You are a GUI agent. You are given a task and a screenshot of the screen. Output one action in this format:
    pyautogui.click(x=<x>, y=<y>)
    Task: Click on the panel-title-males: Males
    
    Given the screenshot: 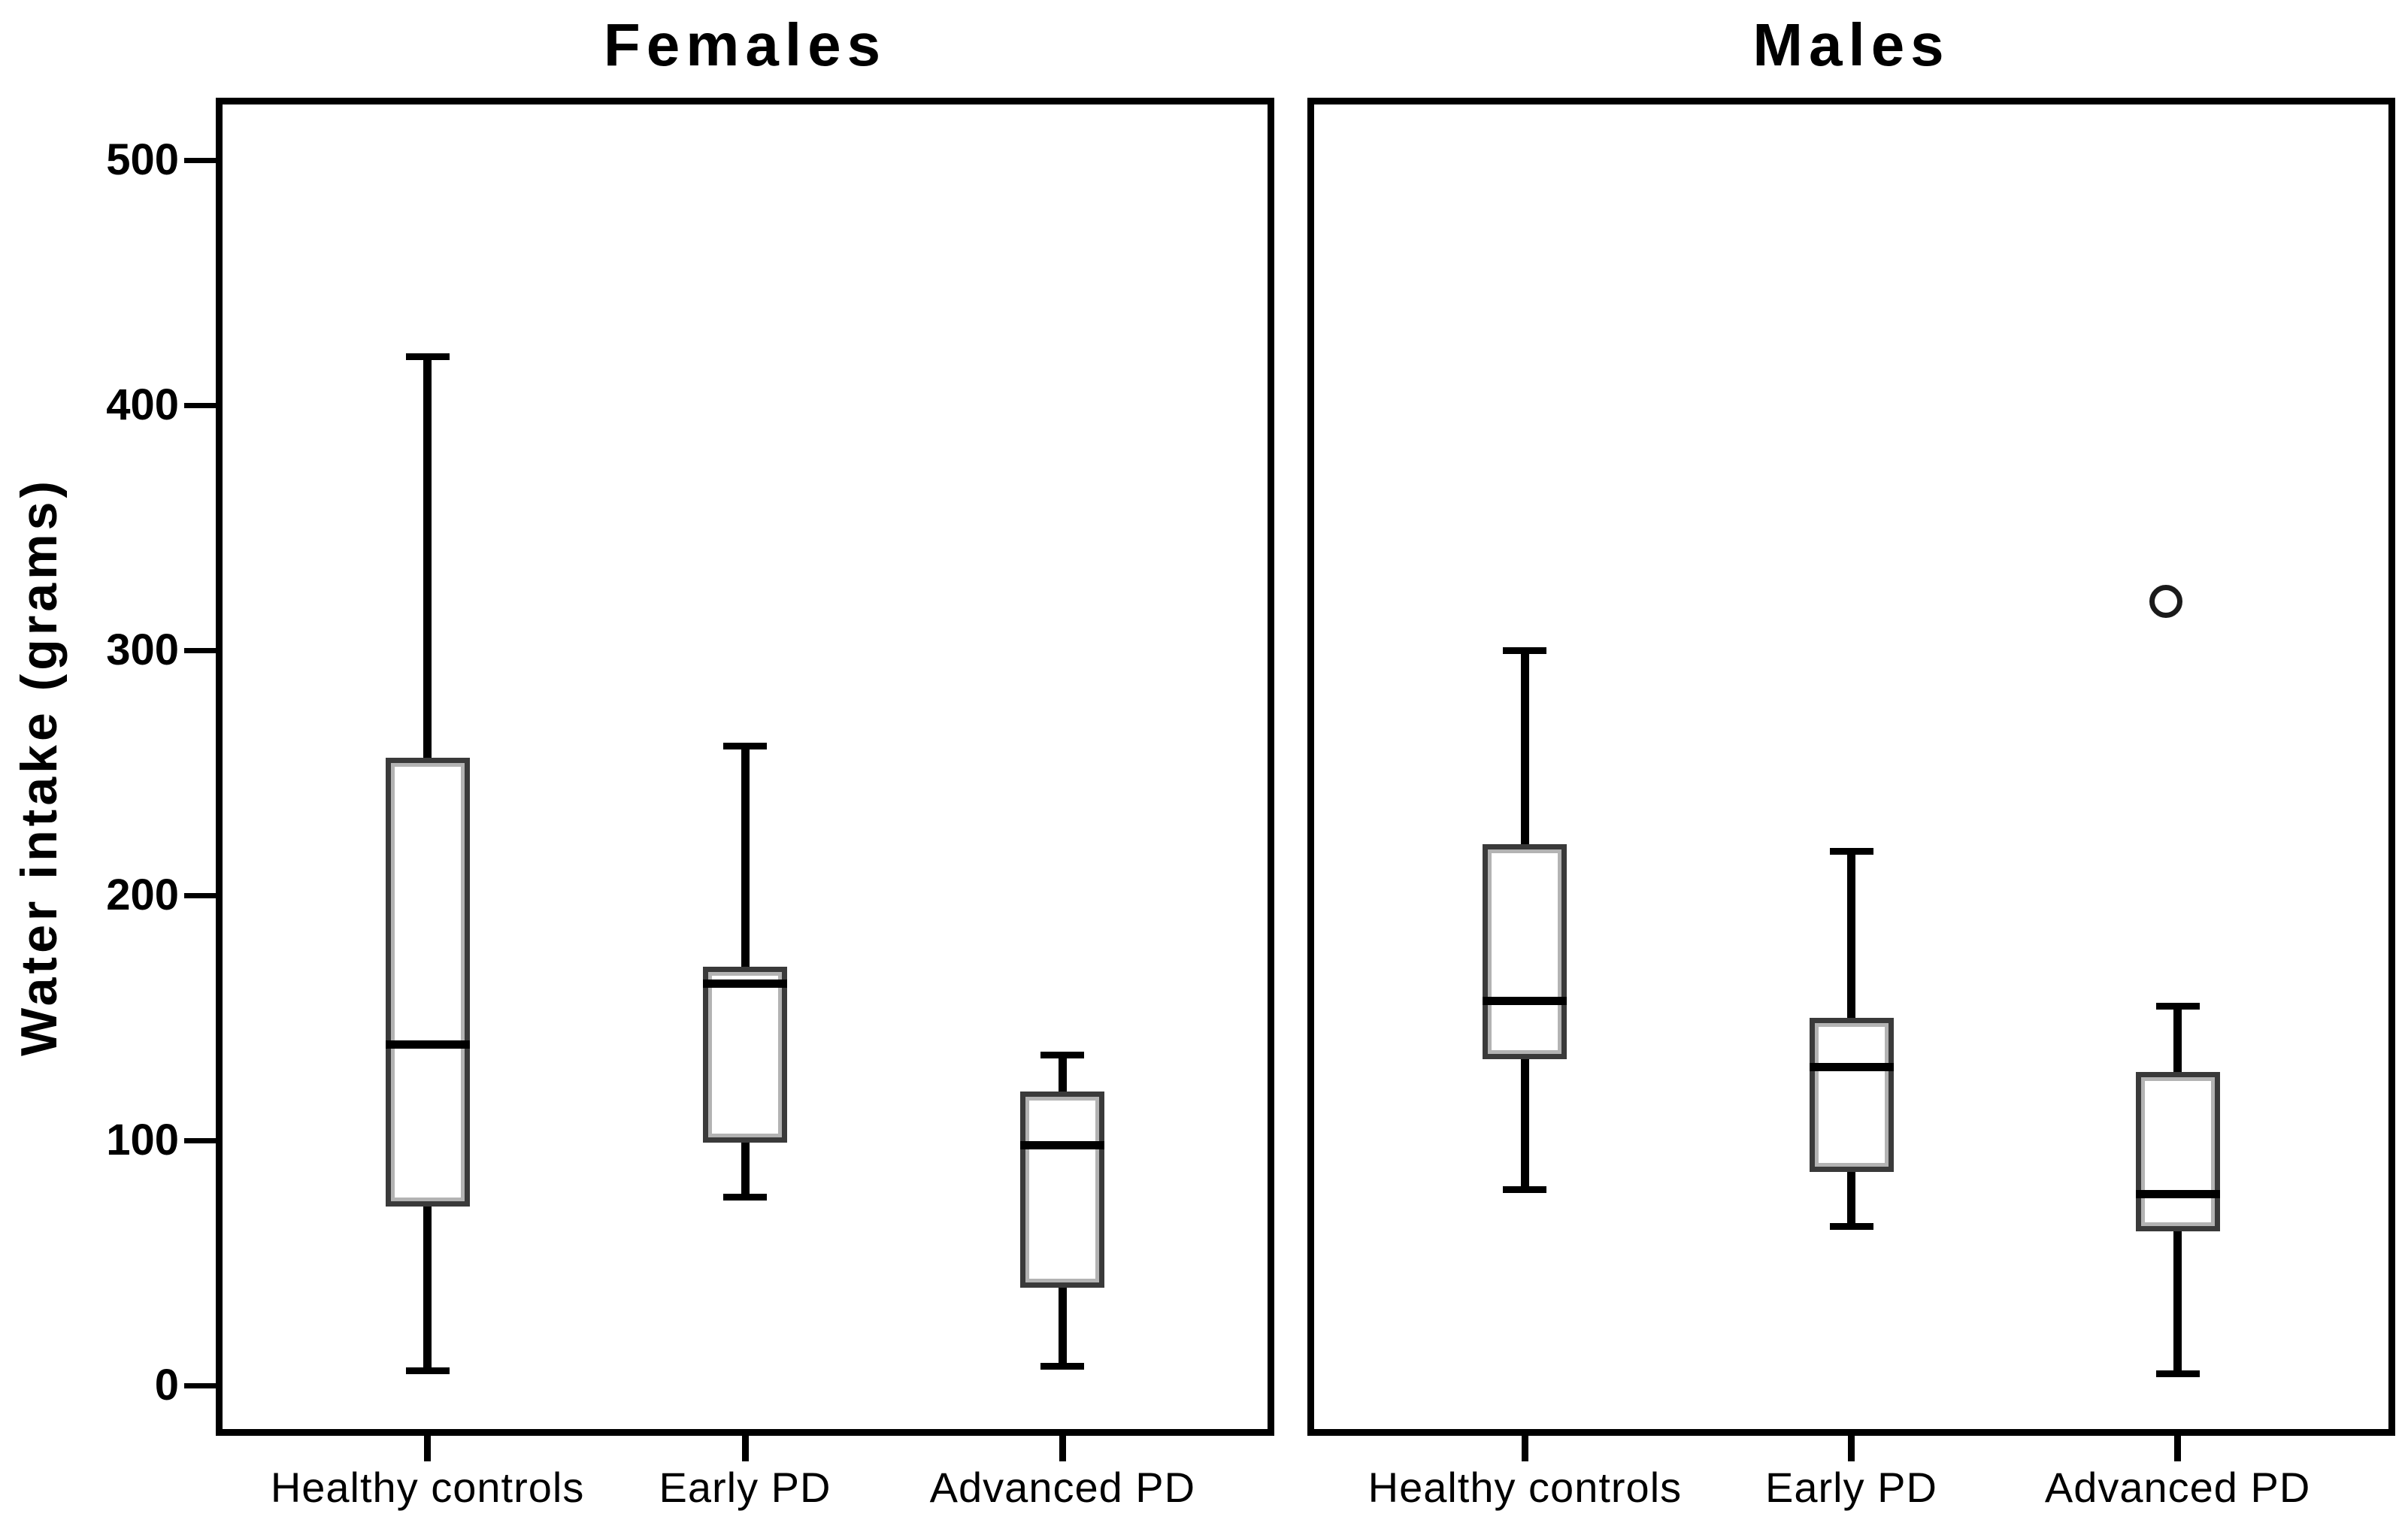 What is the action you would take?
    pyautogui.click(x=1851, y=45)
    